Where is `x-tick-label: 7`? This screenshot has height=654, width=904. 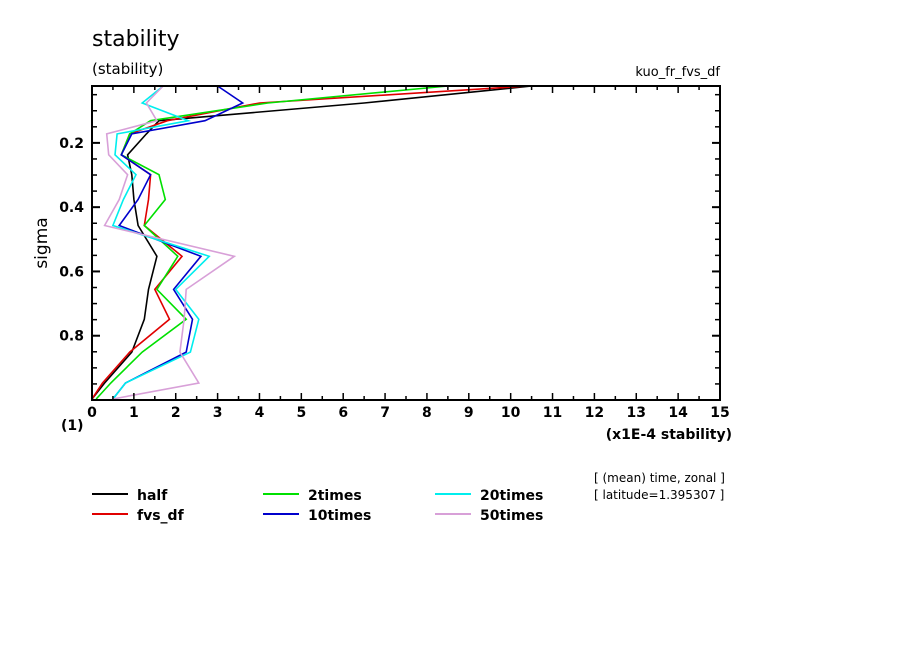
x-tick-label: 7 is located at coordinates (385, 413).